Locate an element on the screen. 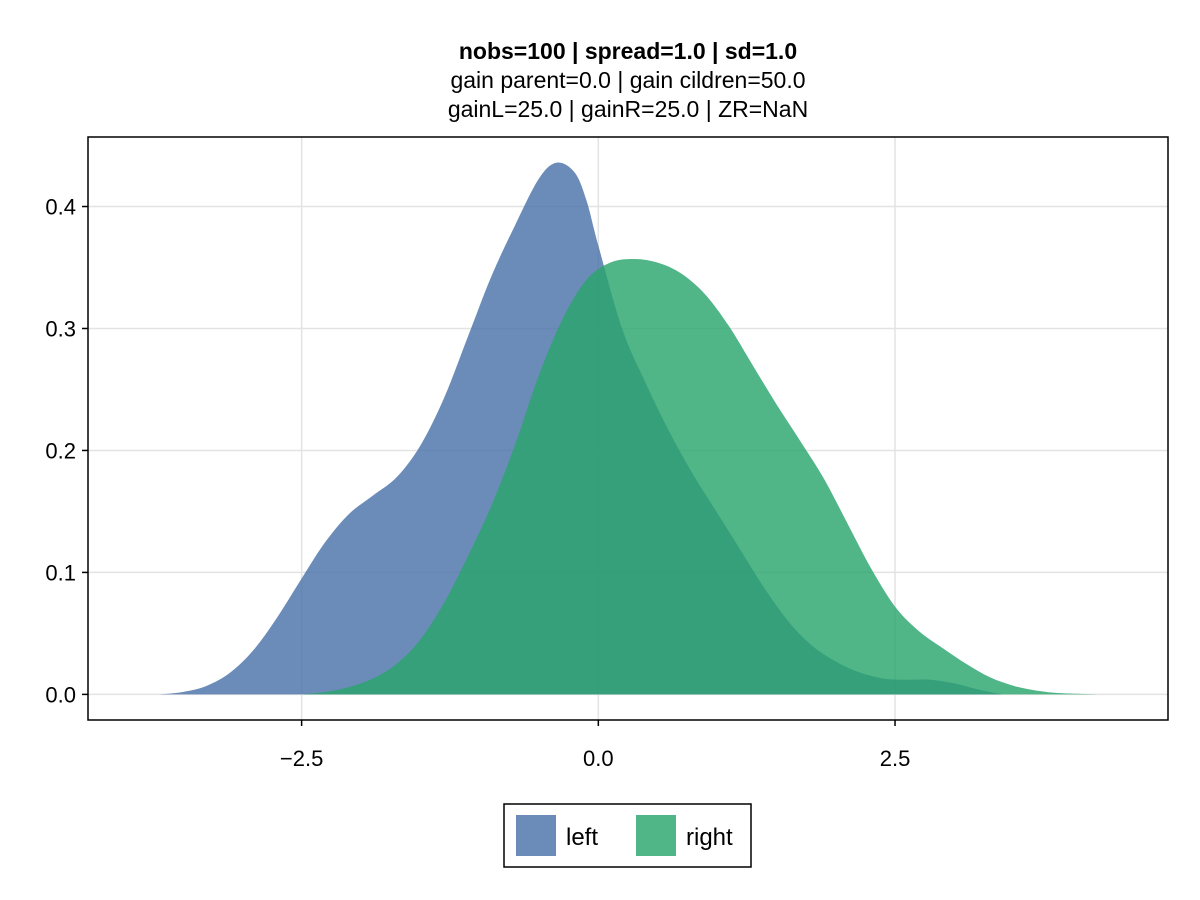  legend-label-left: left is located at coordinates (582, 837).